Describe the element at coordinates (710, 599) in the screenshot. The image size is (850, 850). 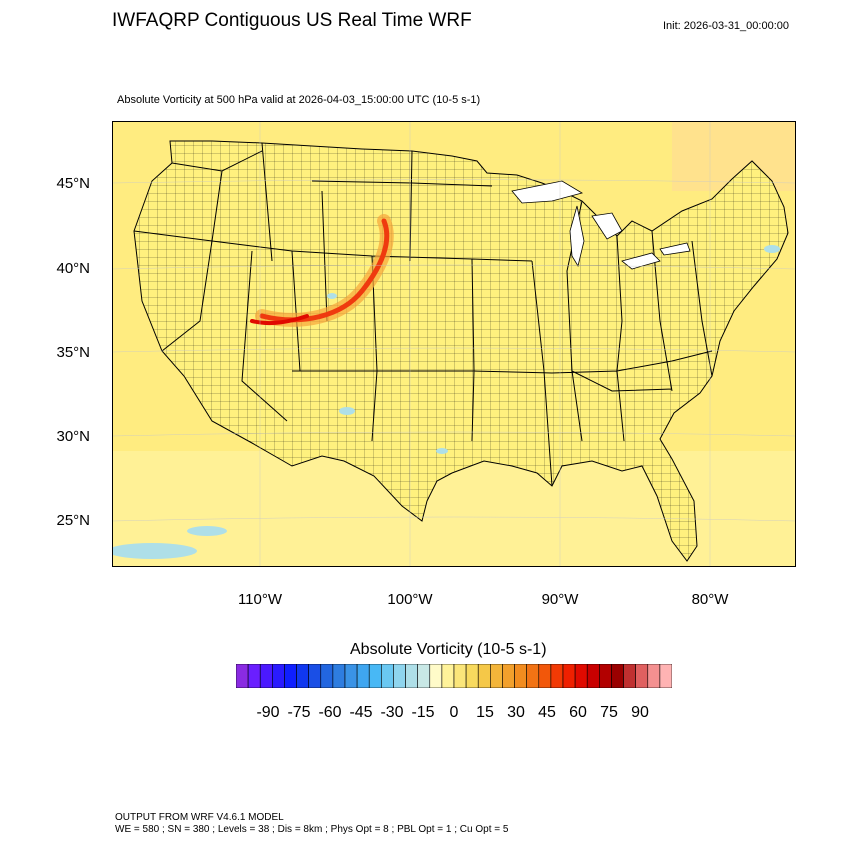
I see `lon-label-80: 80°W` at that location.